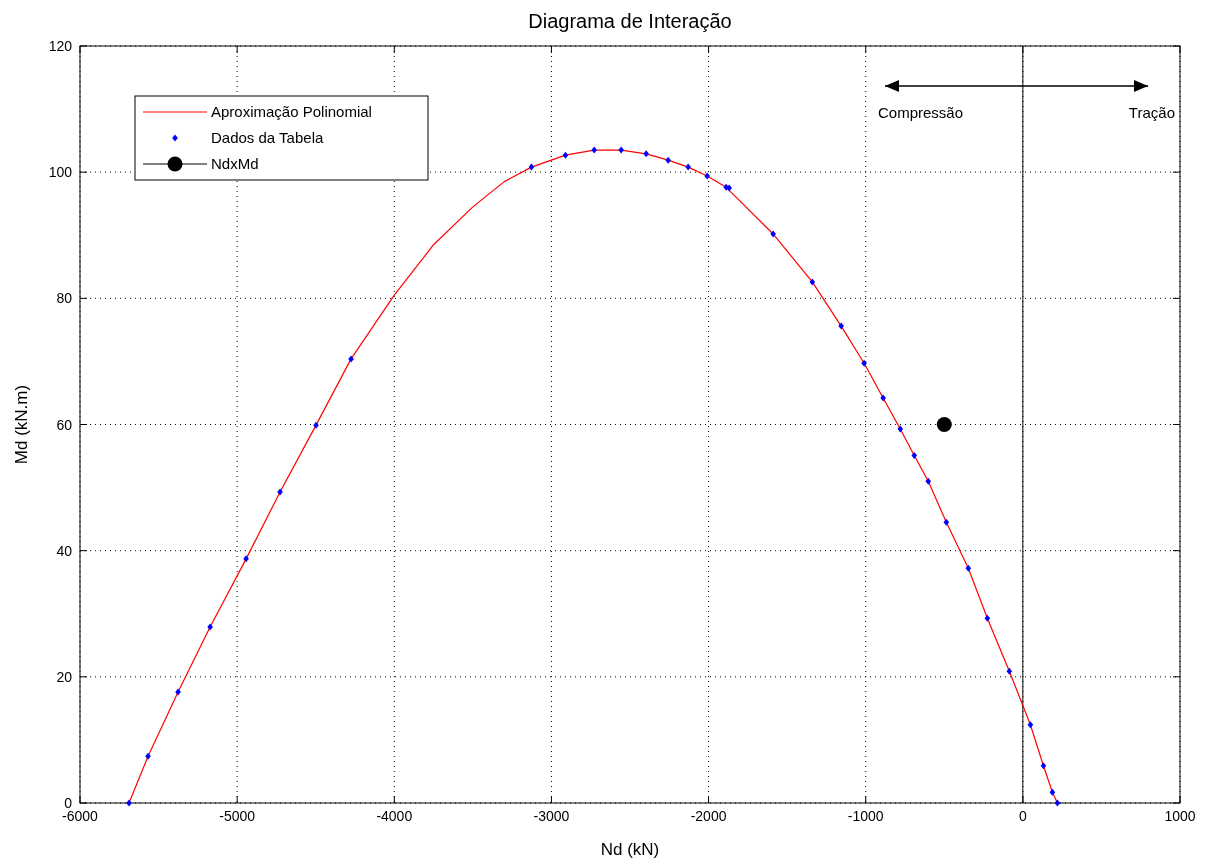  Describe the element at coordinates (60, 46) in the screenshot. I see `y-tick-label: 120` at that location.